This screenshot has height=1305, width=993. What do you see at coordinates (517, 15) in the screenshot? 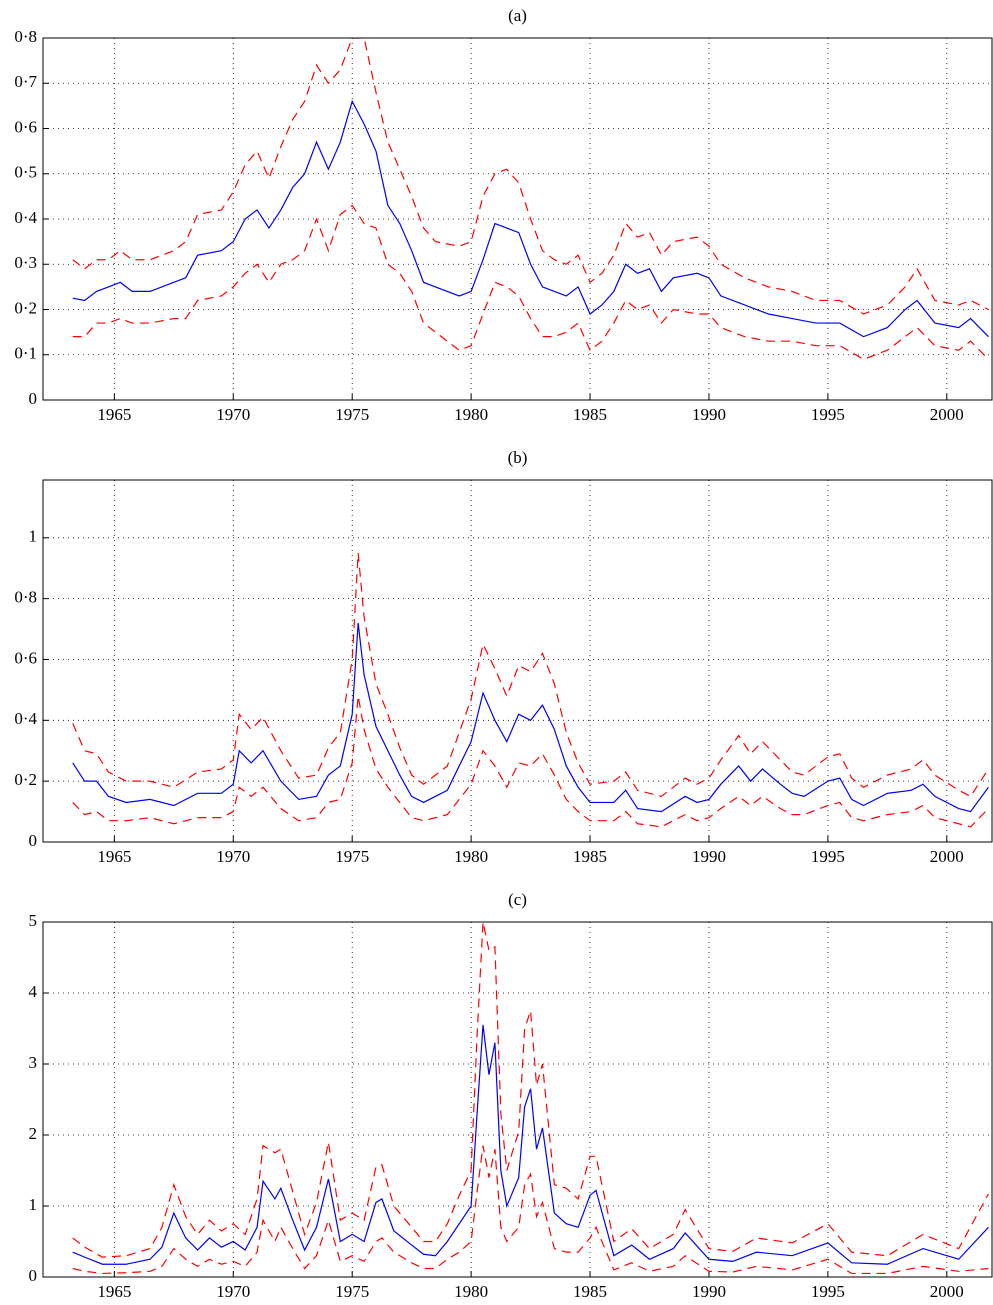
I see `chart-title: (a)` at bounding box center [517, 15].